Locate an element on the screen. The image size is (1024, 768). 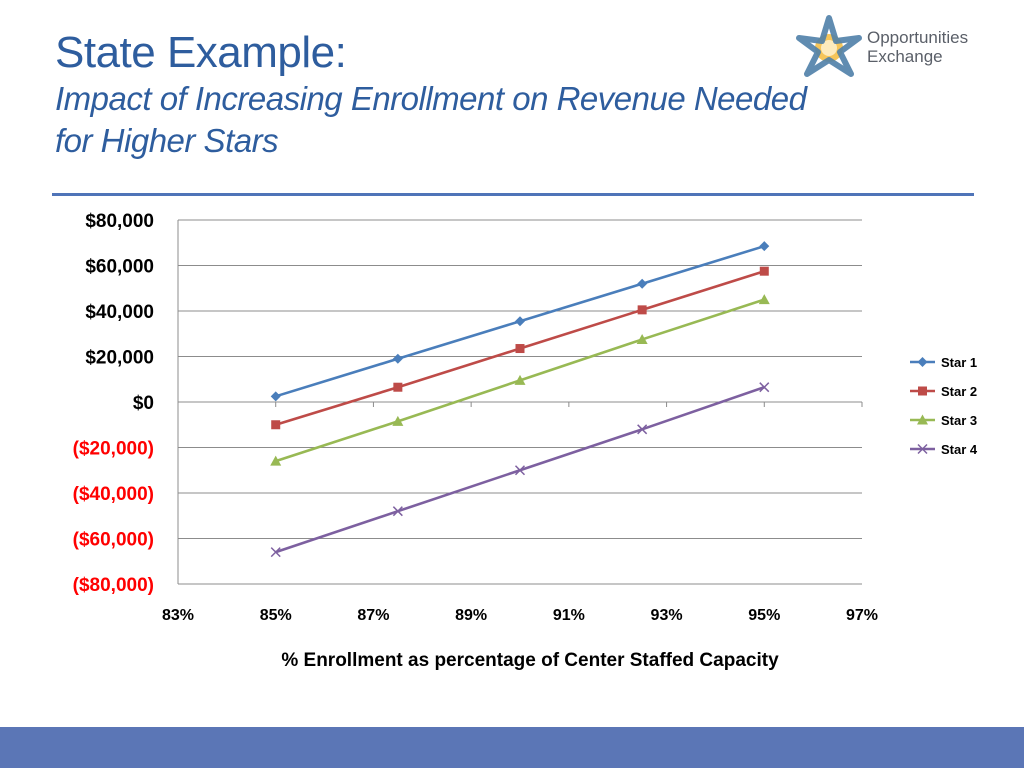
x-tick-label: 87% is located at coordinates (373, 615).